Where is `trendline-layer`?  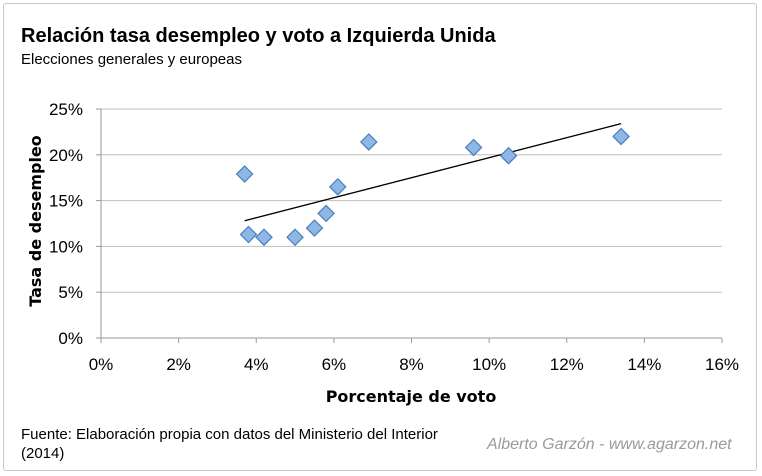
trendline-layer is located at coordinates (433, 172).